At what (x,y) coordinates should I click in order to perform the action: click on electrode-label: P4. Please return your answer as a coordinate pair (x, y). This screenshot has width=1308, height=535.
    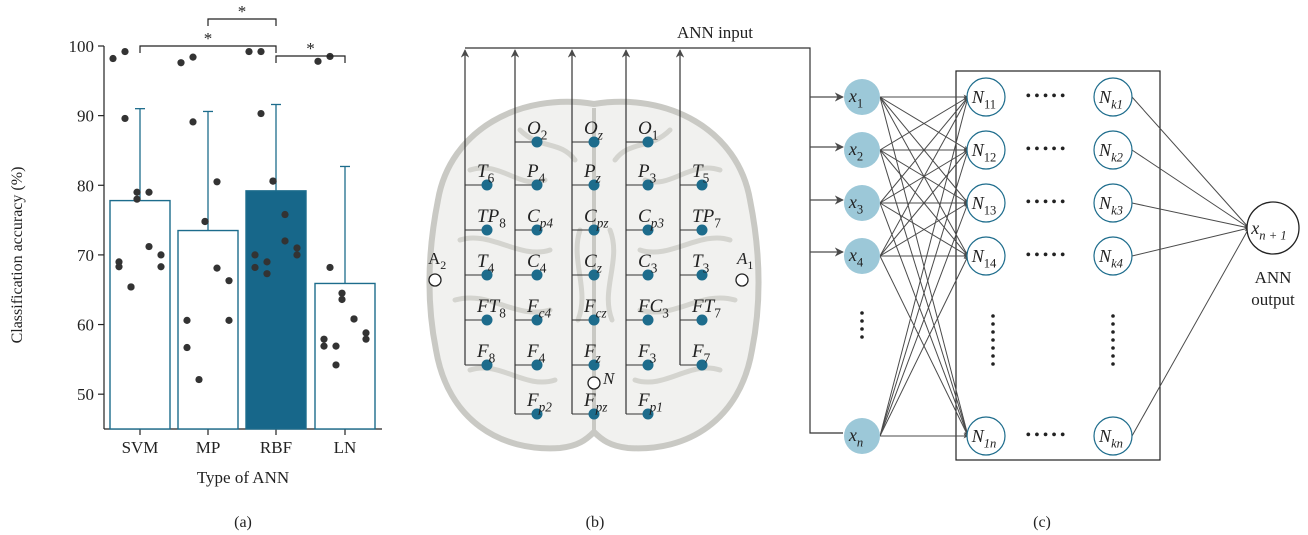
    Looking at the image, I should click on (536, 173).